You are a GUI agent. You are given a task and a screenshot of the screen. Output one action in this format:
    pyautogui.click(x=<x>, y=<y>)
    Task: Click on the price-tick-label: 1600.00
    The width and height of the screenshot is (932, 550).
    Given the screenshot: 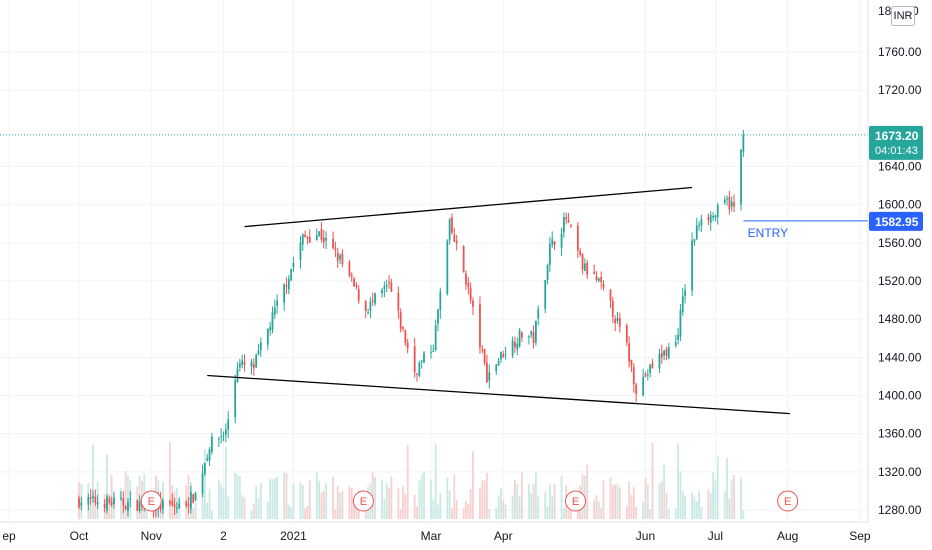 What is the action you would take?
    pyautogui.click(x=900, y=205)
    